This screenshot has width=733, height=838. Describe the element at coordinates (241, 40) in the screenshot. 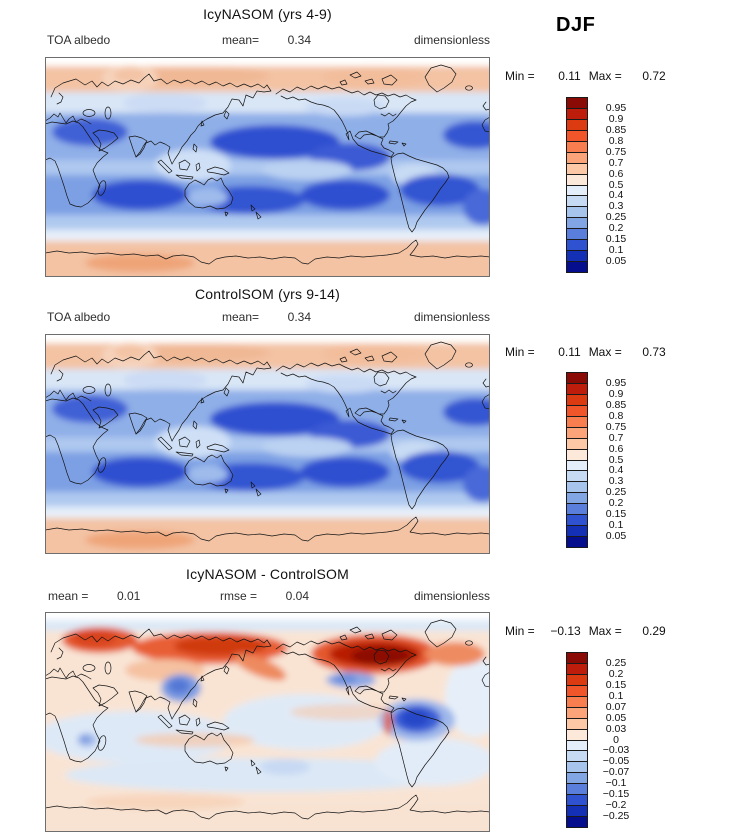

I see `panel1-mean-label: mean=` at that location.